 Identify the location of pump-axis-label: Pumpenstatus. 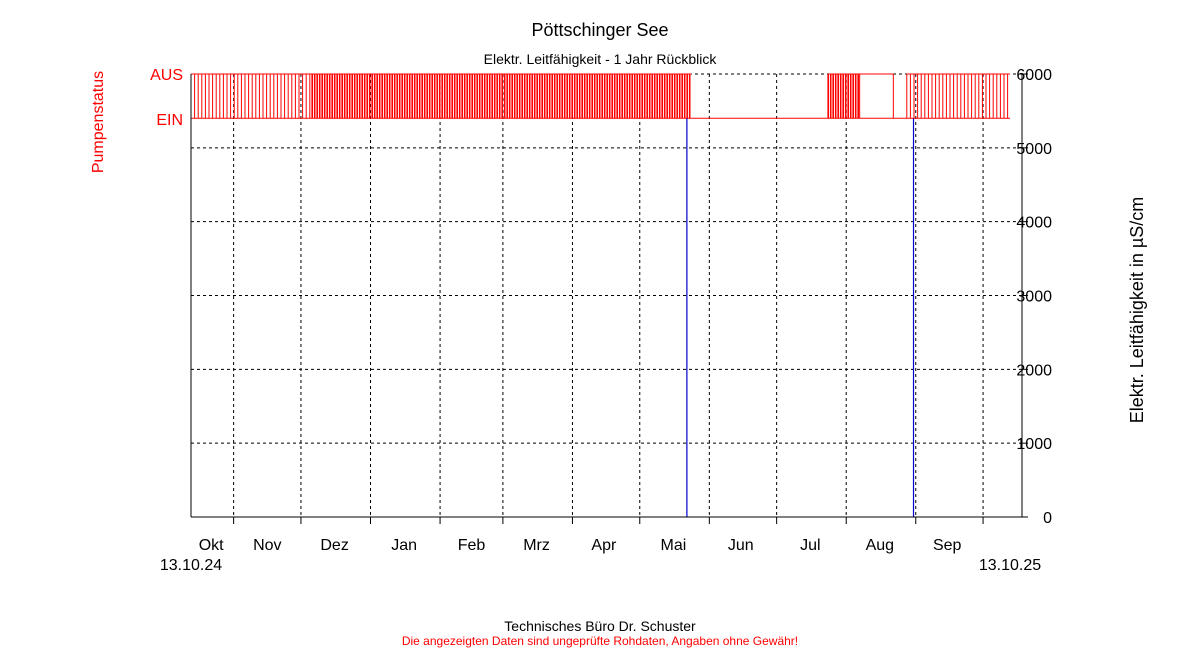
(98, 122).